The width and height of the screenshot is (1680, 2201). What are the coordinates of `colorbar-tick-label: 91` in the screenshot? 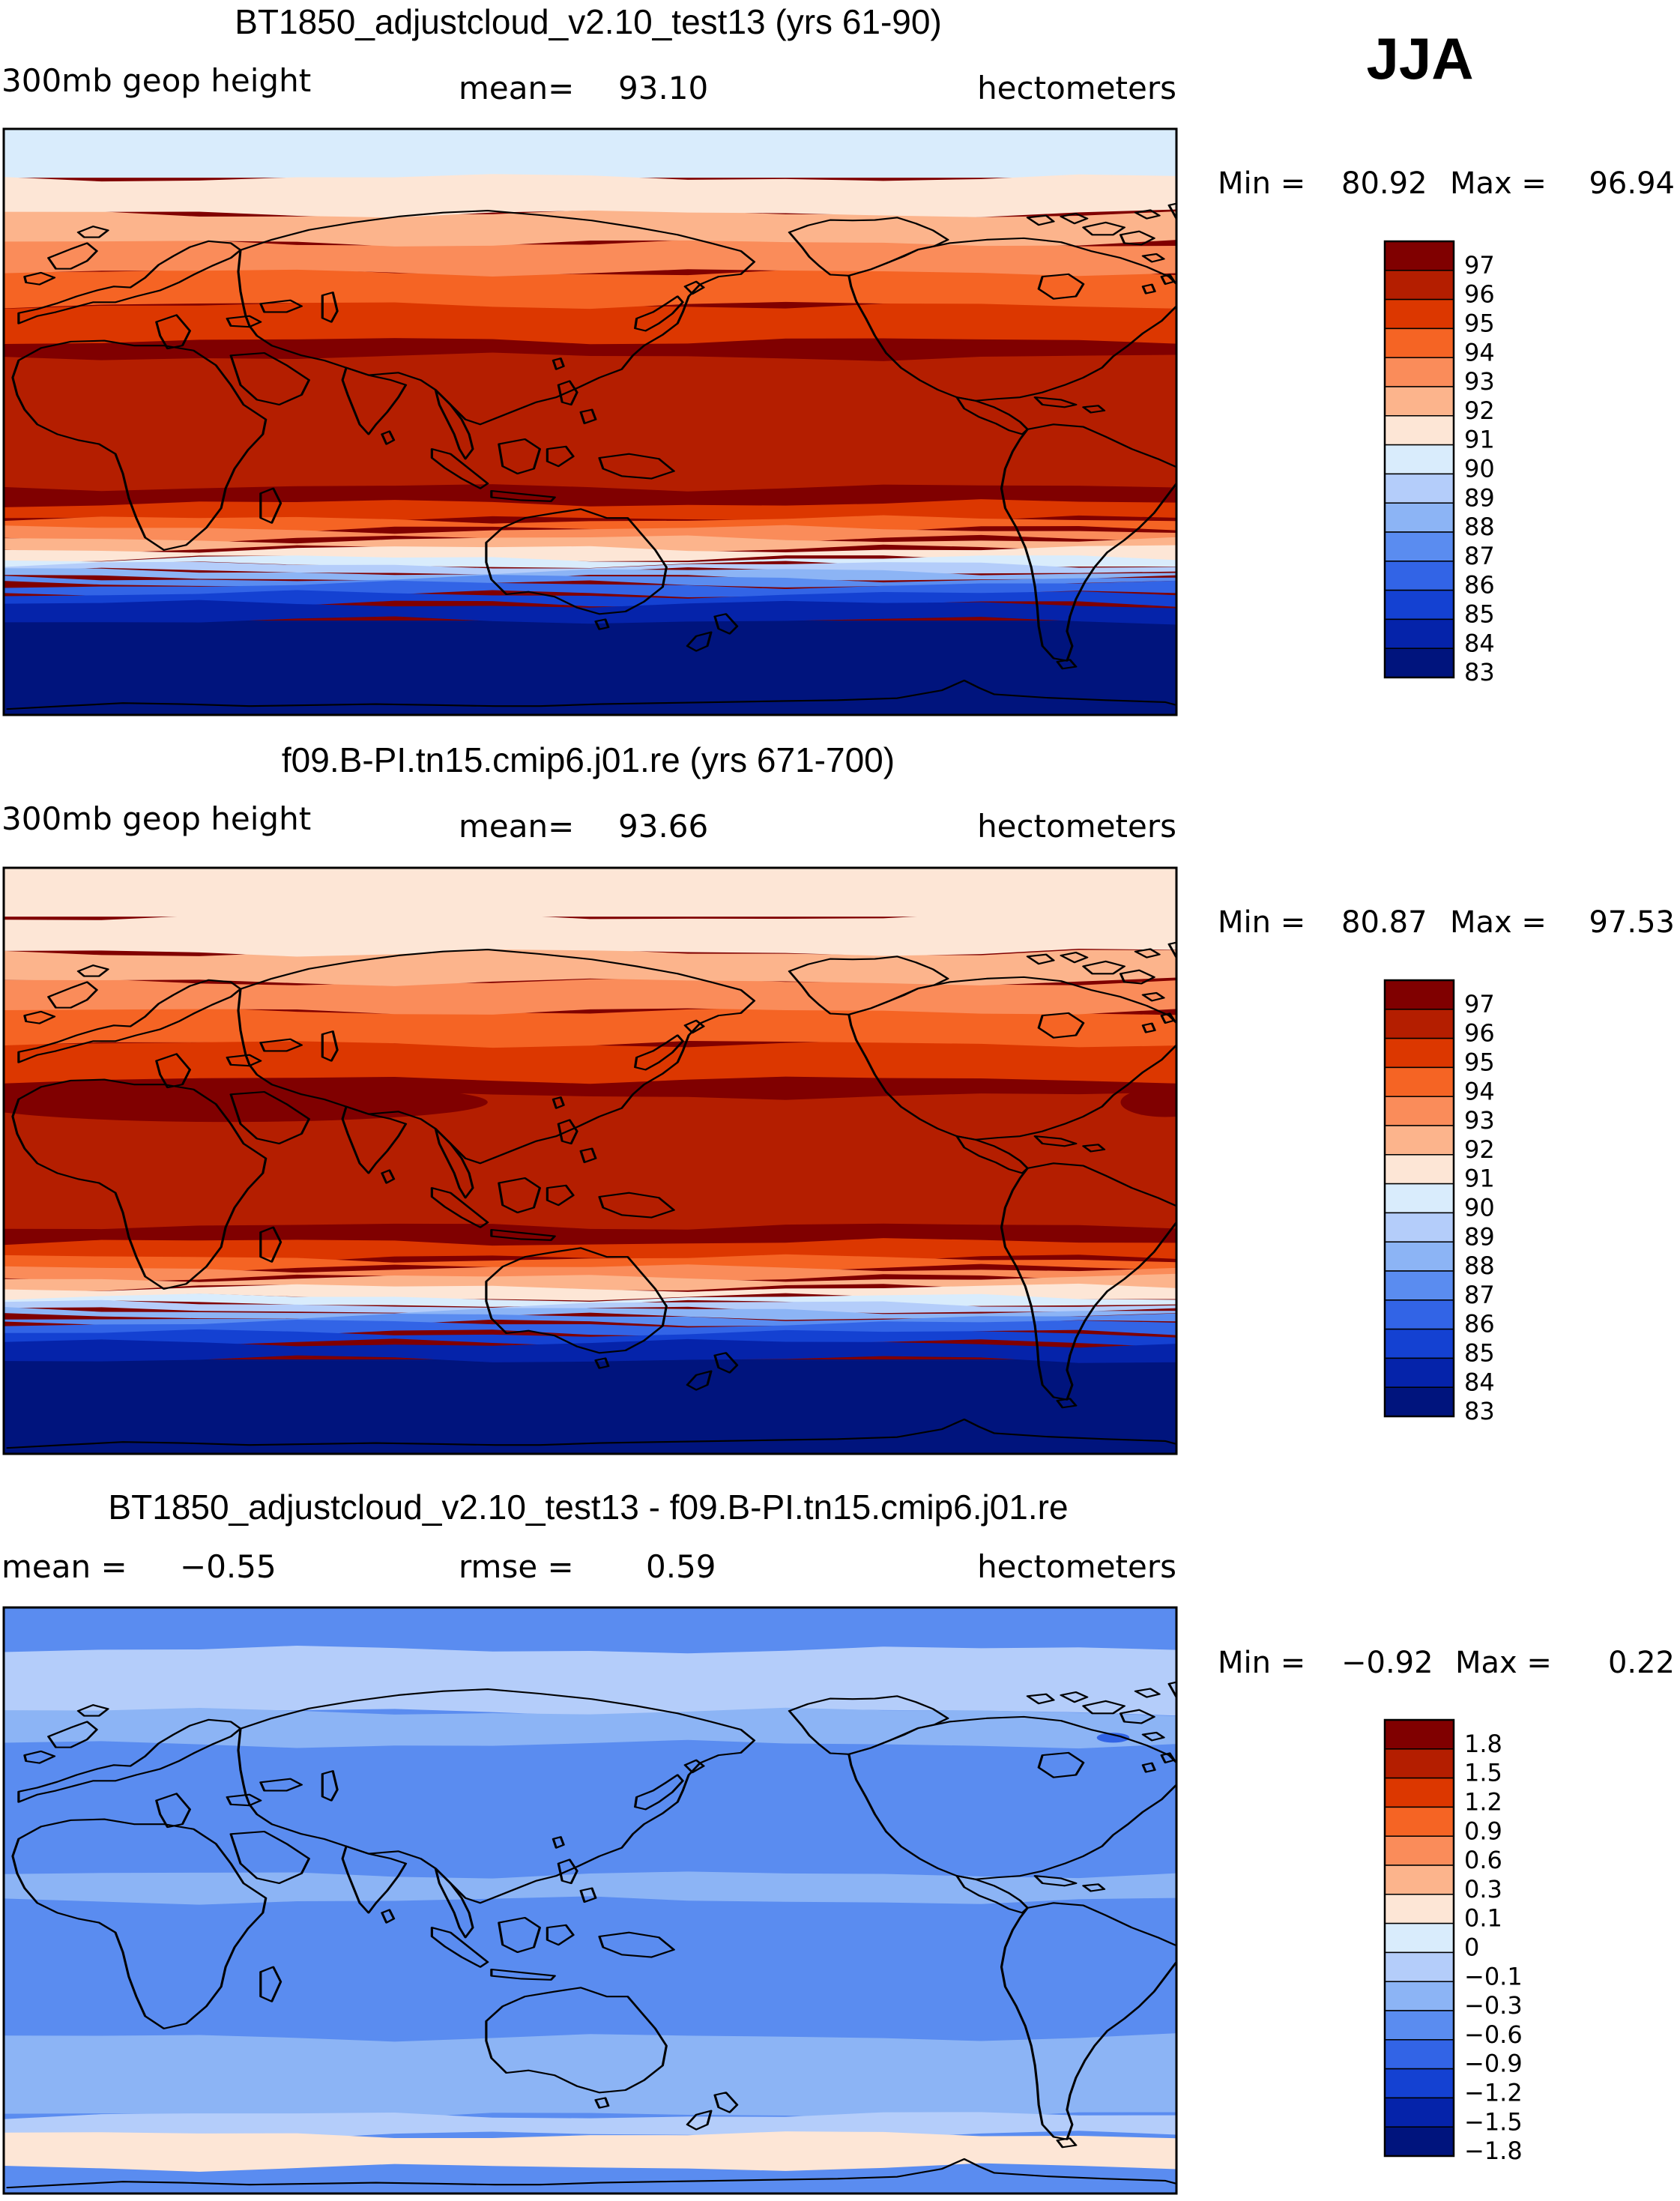 It's located at (1479, 440).